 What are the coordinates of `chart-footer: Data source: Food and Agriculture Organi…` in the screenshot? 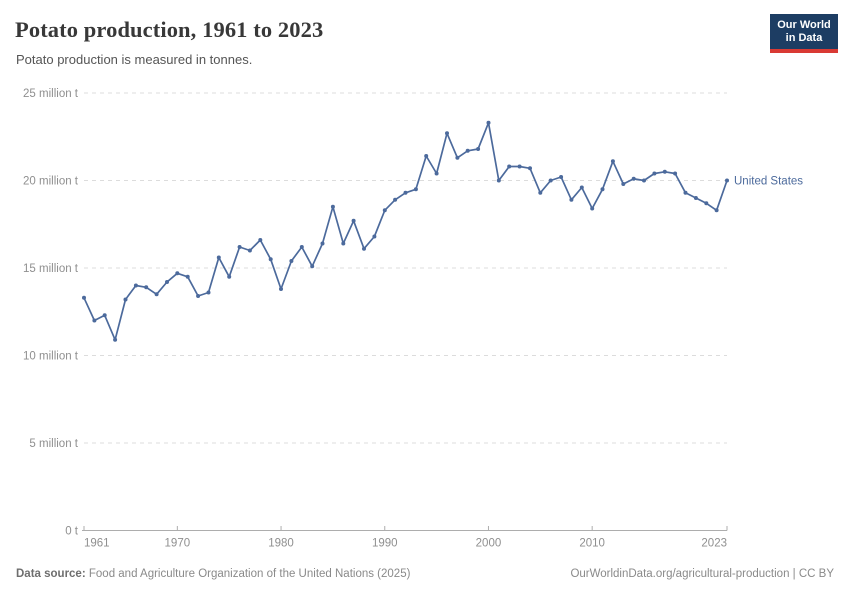 It's located at (425, 574).